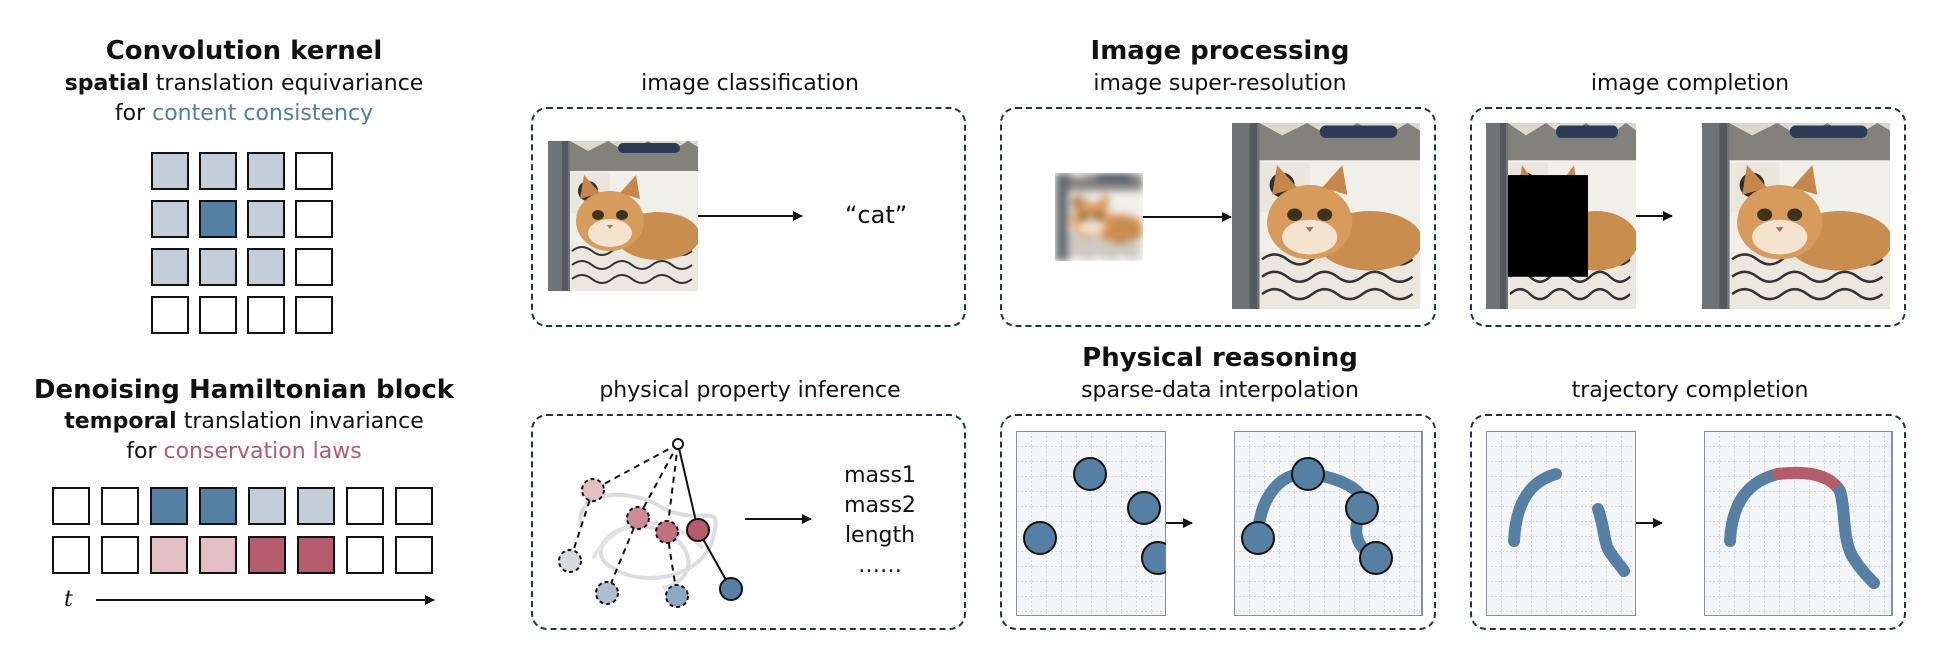 The height and width of the screenshot is (671, 1948). What do you see at coordinates (1220, 390) in the screenshot?
I see `sparse-data-interpolation-label: sparse-data interpolation` at bounding box center [1220, 390].